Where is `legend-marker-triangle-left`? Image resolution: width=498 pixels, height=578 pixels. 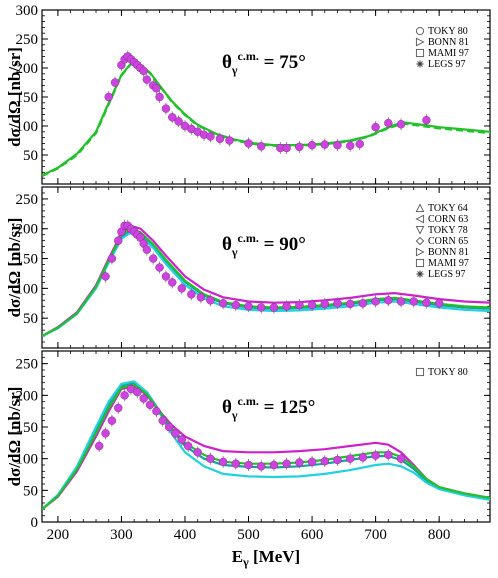
legend-marker-triangle-left is located at coordinates (420, 219).